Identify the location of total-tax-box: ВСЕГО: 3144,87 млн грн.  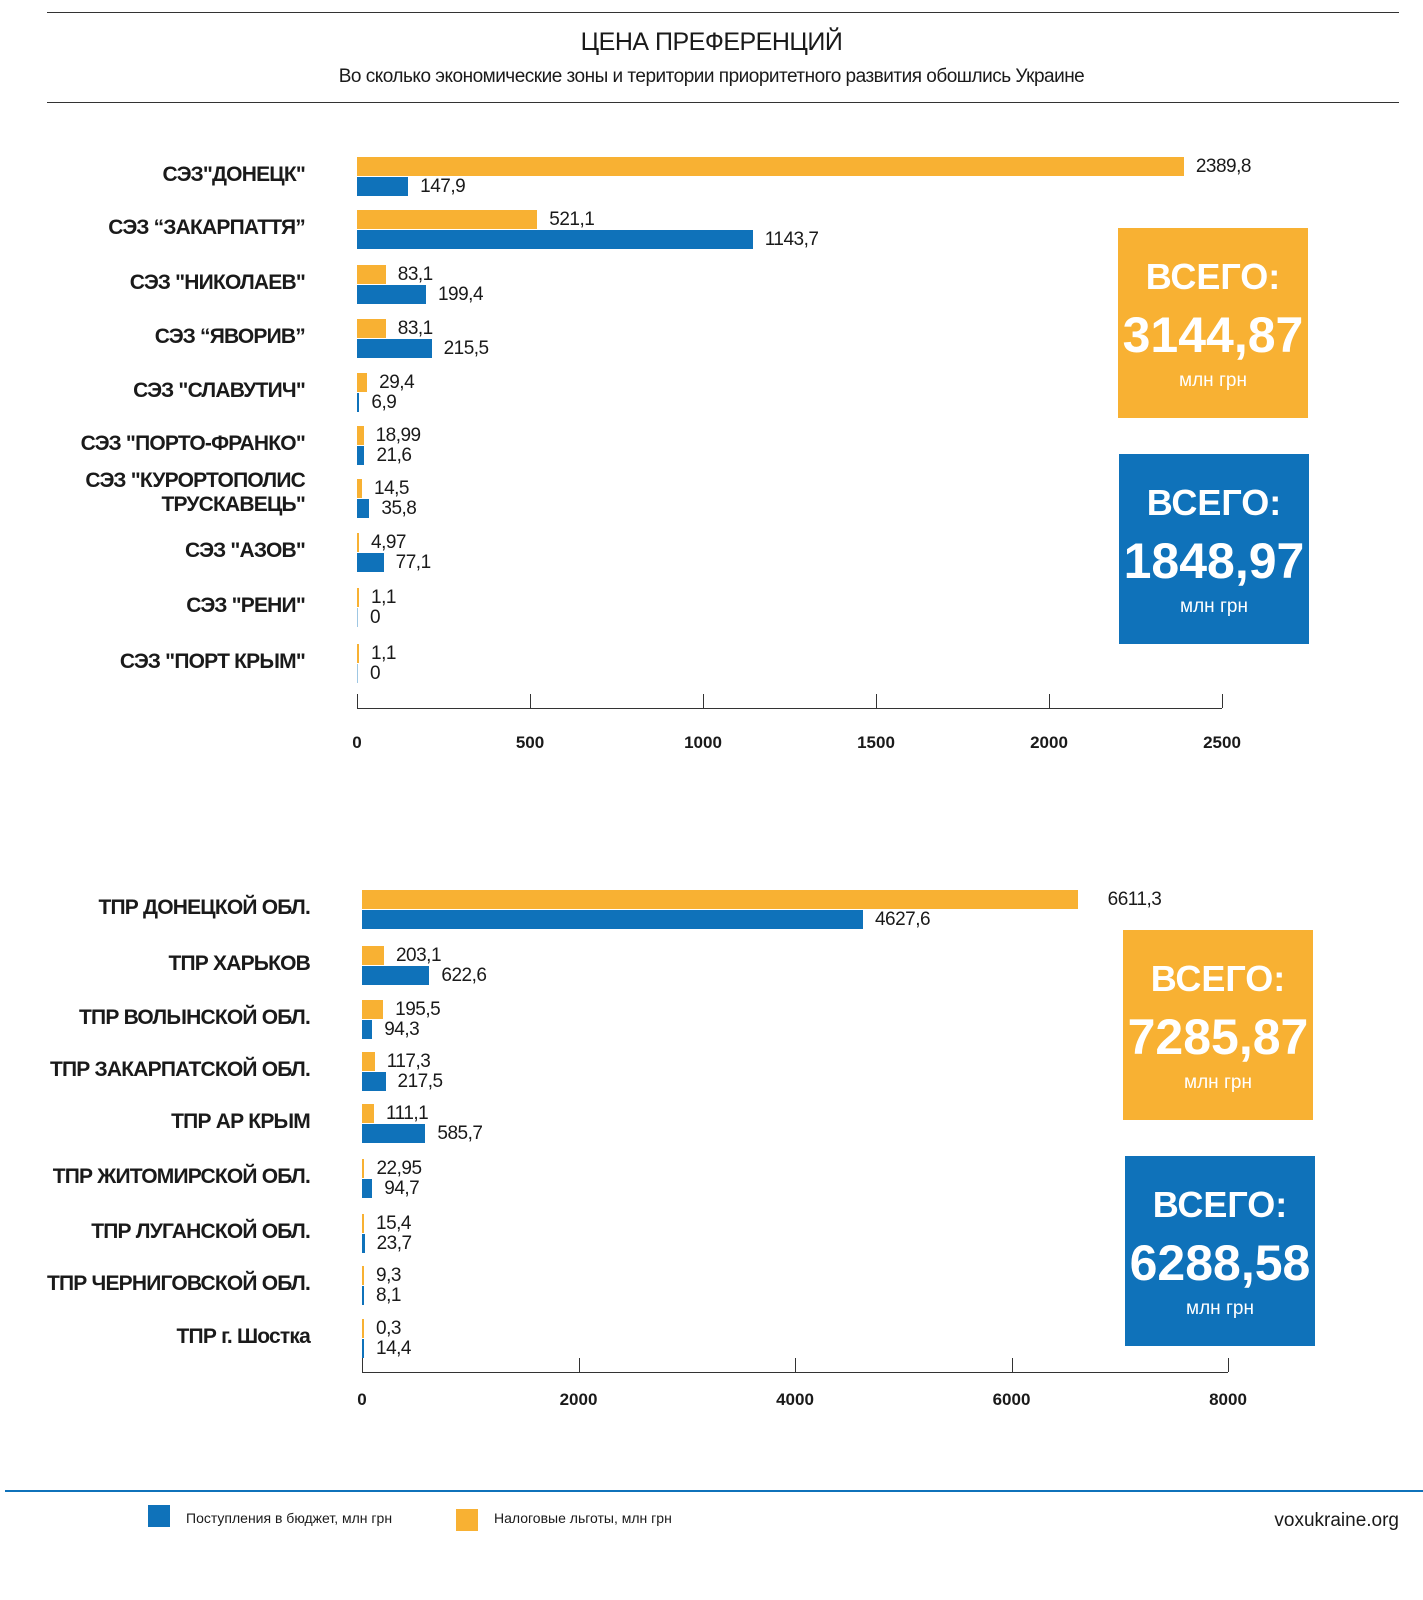
(1213, 323).